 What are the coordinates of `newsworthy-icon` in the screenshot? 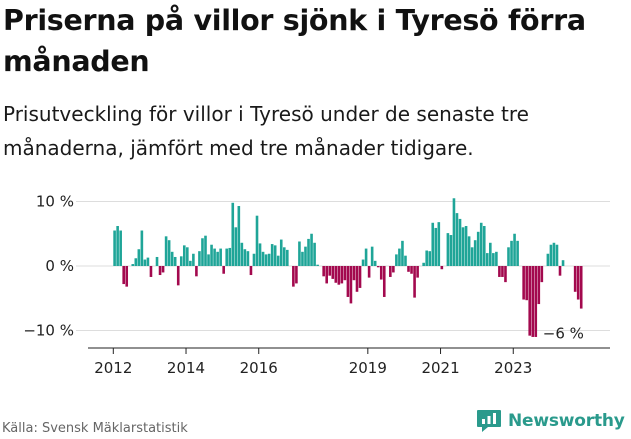 It's located at (489, 421).